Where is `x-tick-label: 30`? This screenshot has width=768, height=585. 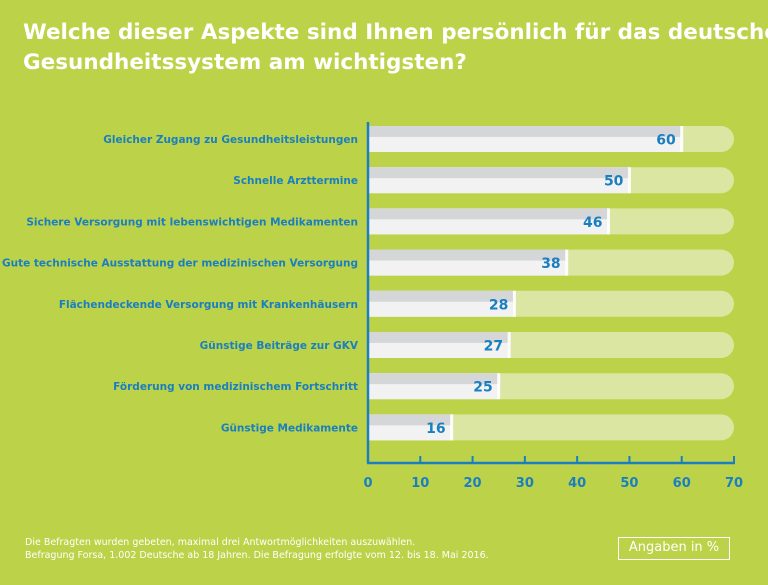 x-tick-label: 30 is located at coordinates (525, 483).